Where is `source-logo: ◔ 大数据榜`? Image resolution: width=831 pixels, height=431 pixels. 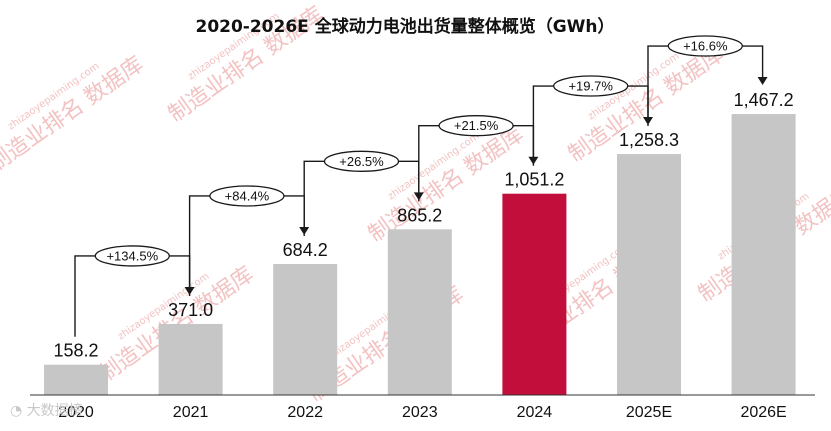
source-logo: ◔ 大数据榜 is located at coordinates (46, 410).